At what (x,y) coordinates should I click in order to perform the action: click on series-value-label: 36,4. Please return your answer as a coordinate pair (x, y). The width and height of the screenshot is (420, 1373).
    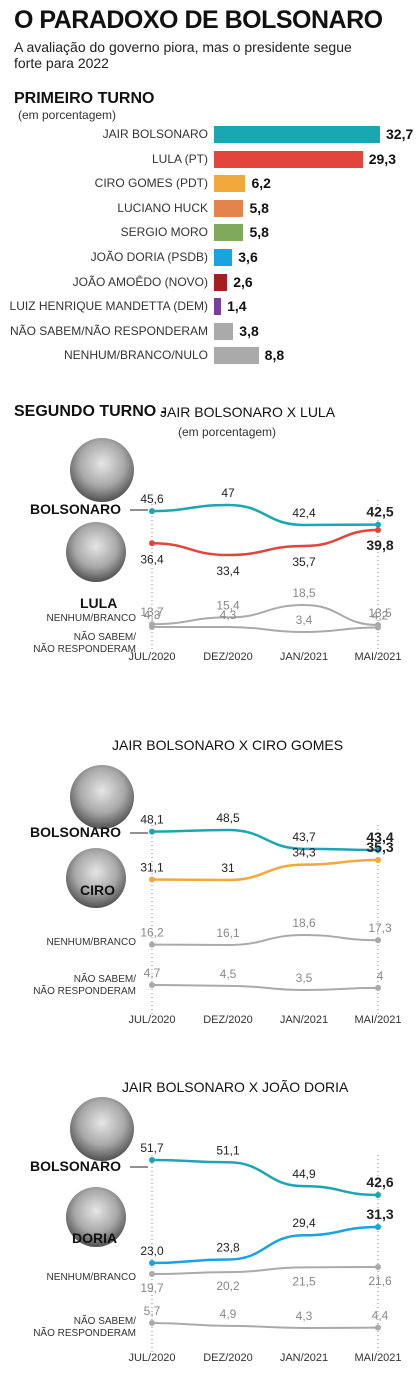
    Looking at the image, I should click on (152, 559).